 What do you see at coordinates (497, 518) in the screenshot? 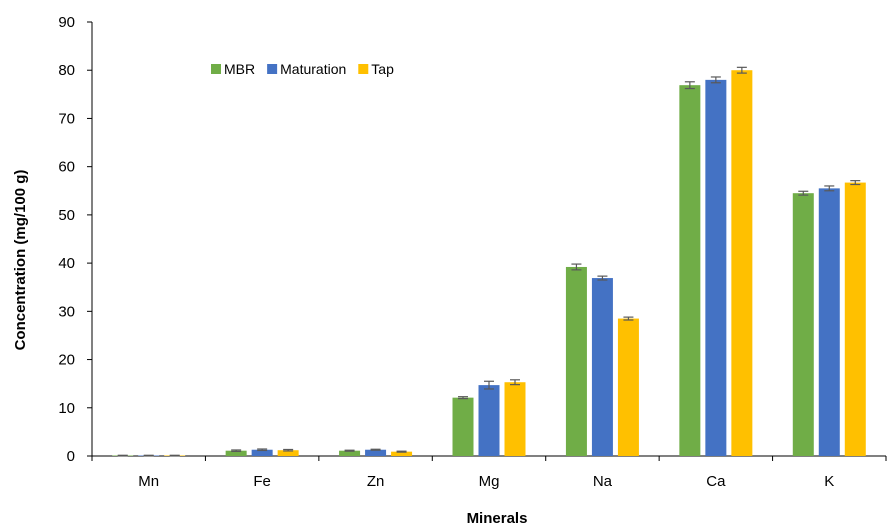
I see `x-axis-title: Minerals` at bounding box center [497, 518].